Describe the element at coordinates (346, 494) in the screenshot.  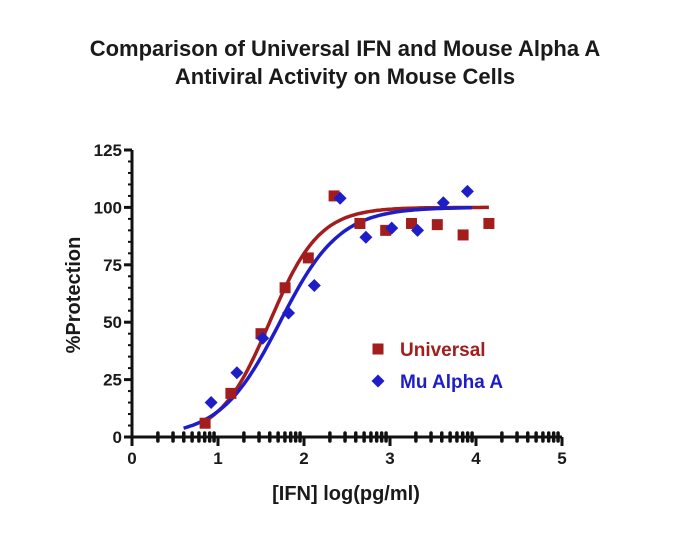
I see `x-axis-label: [IFN] log(pg/ml)` at that location.